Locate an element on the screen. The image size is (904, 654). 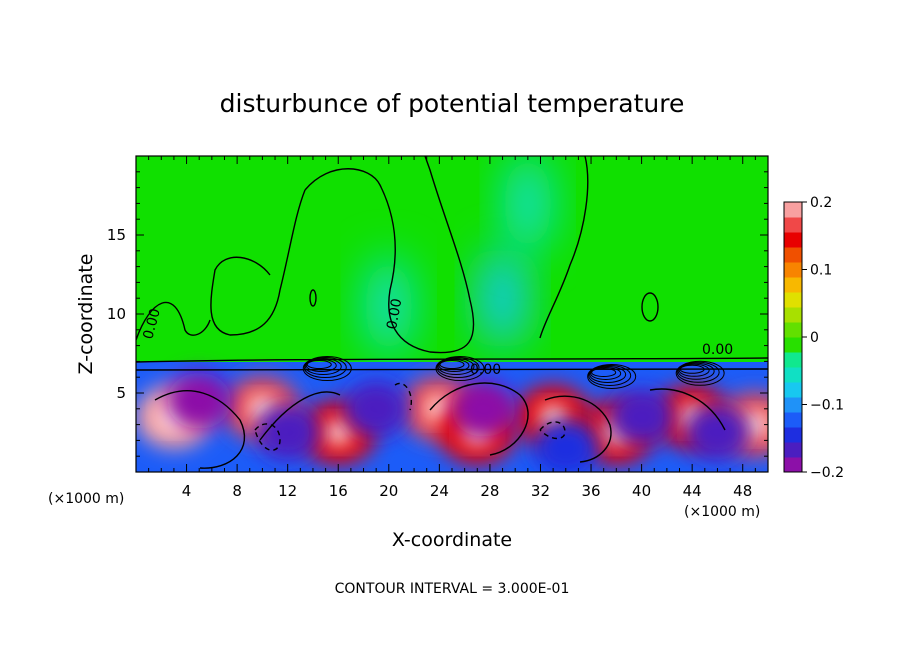
x-unit-right: (×1000 m) is located at coordinates (722, 512).